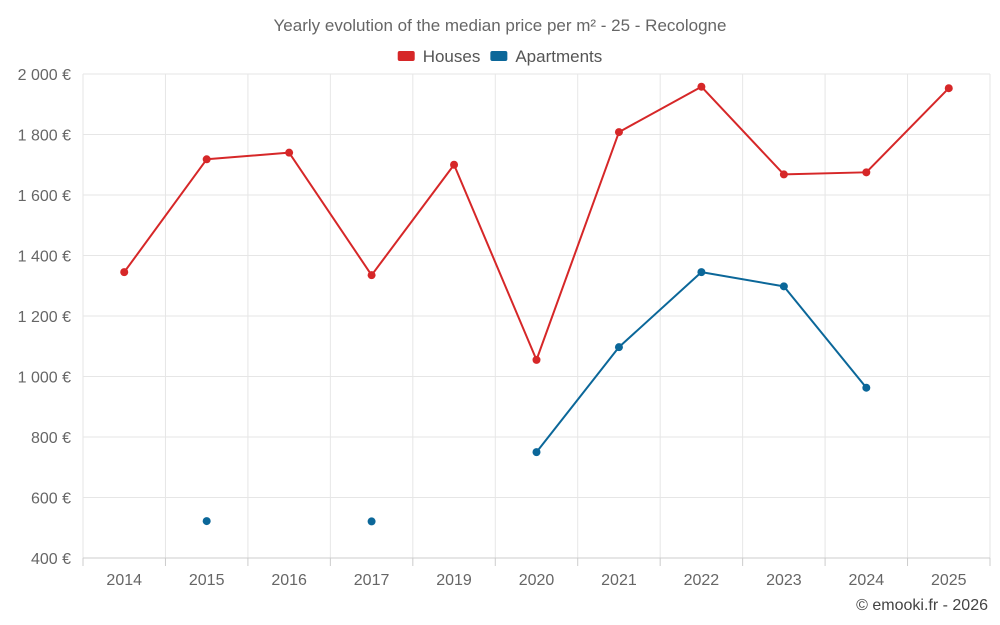  What do you see at coordinates (867, 580) in the screenshot?
I see `x-tick-label: 2024` at bounding box center [867, 580].